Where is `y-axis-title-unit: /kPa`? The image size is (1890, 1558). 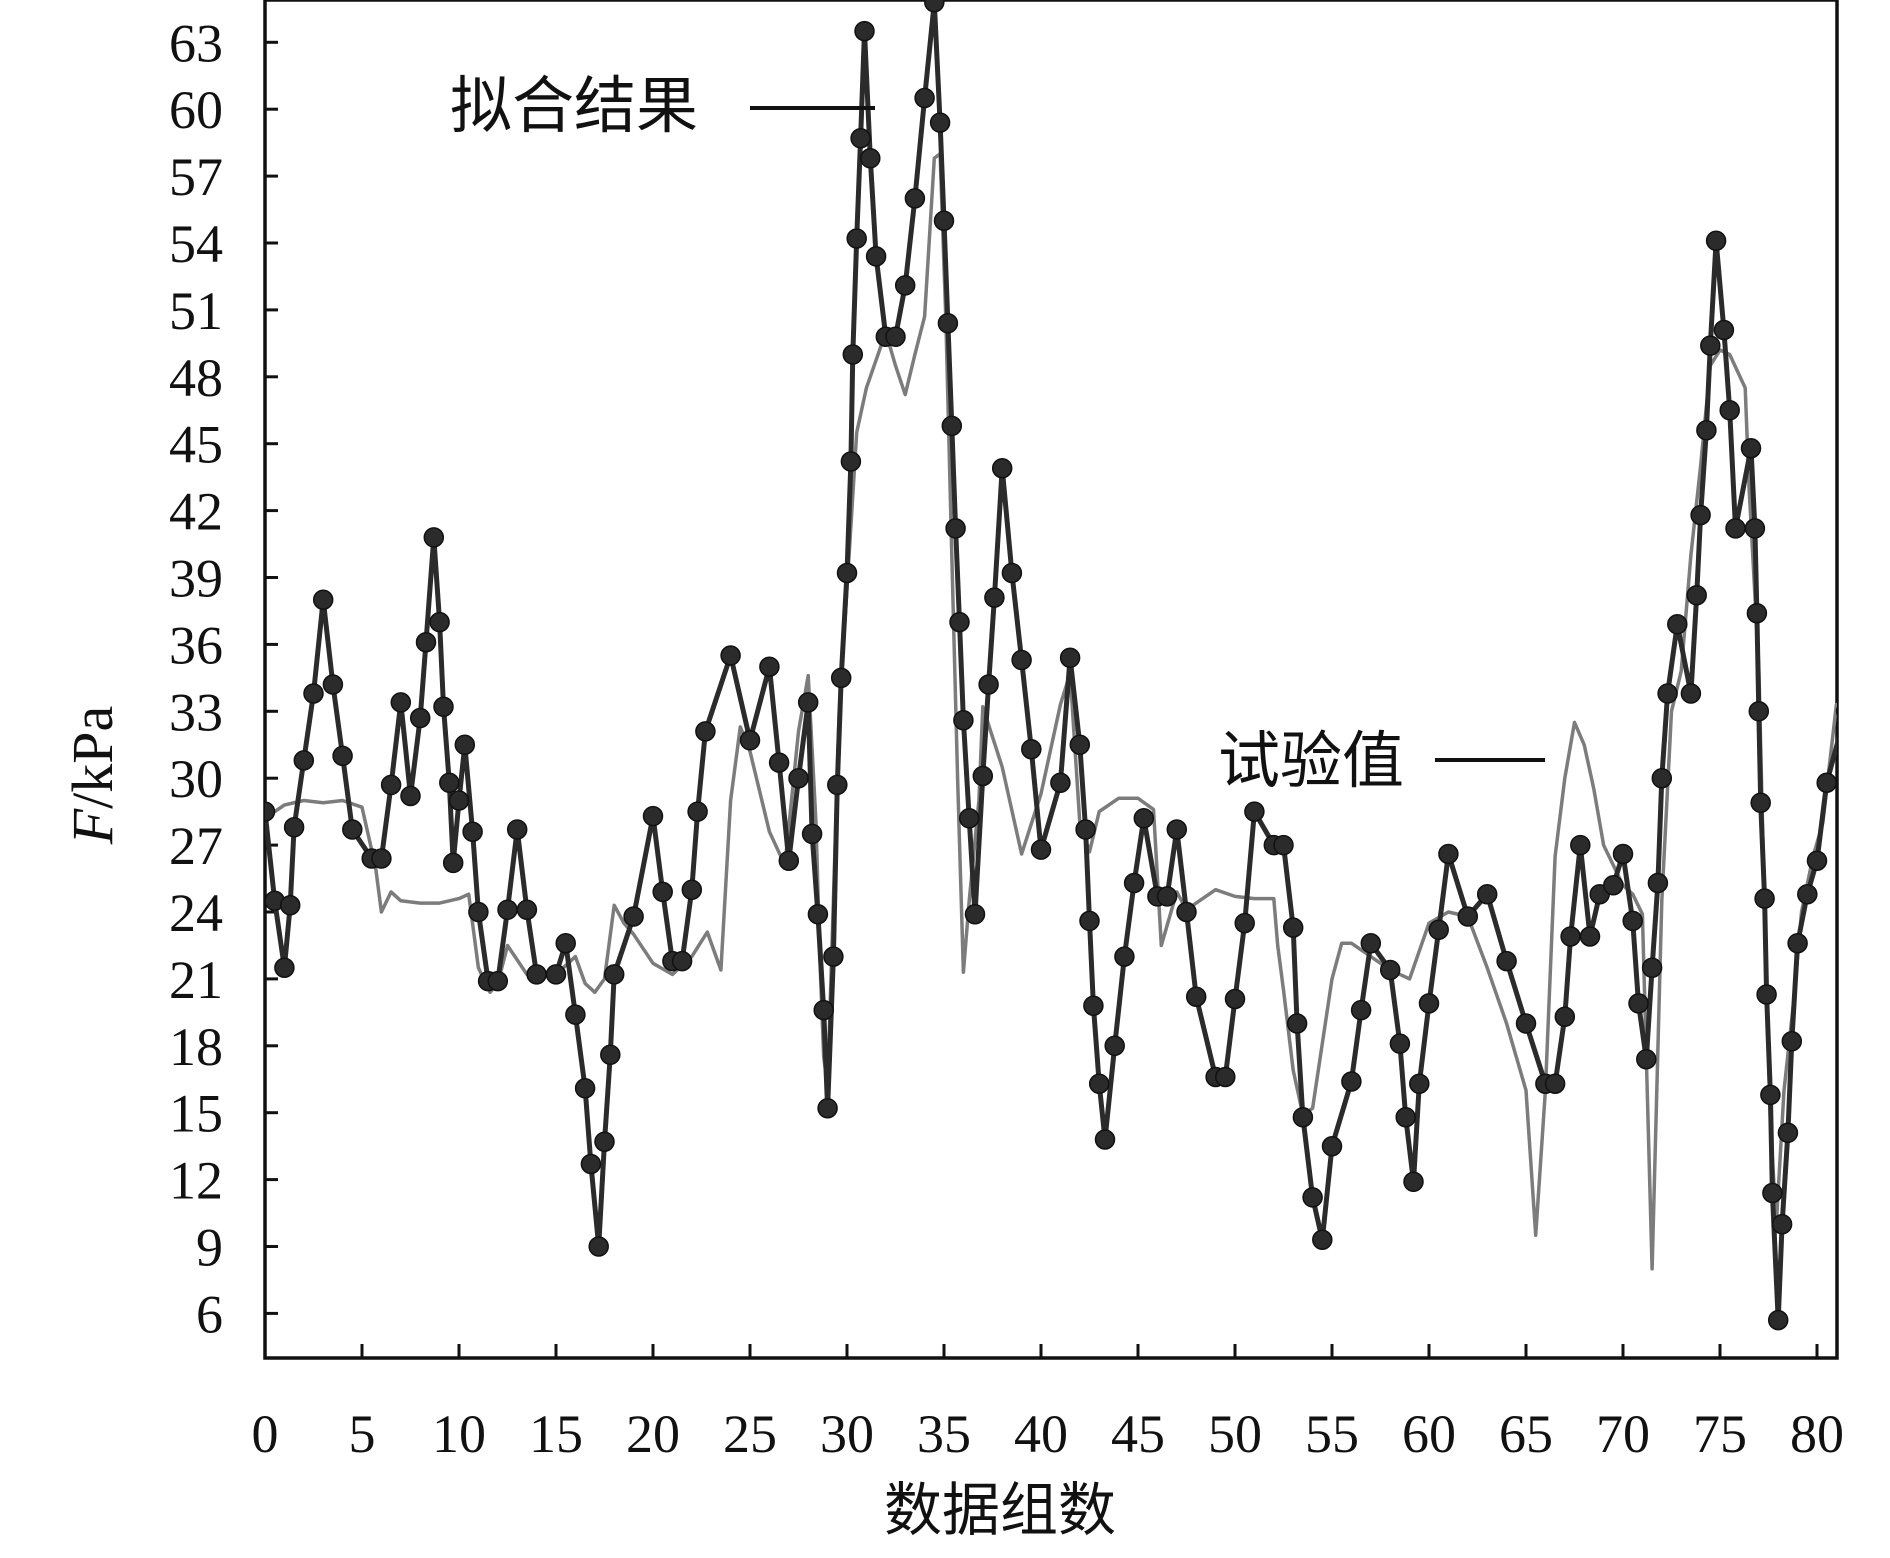 y-axis-title-unit: /kPa is located at coordinates (92, 757).